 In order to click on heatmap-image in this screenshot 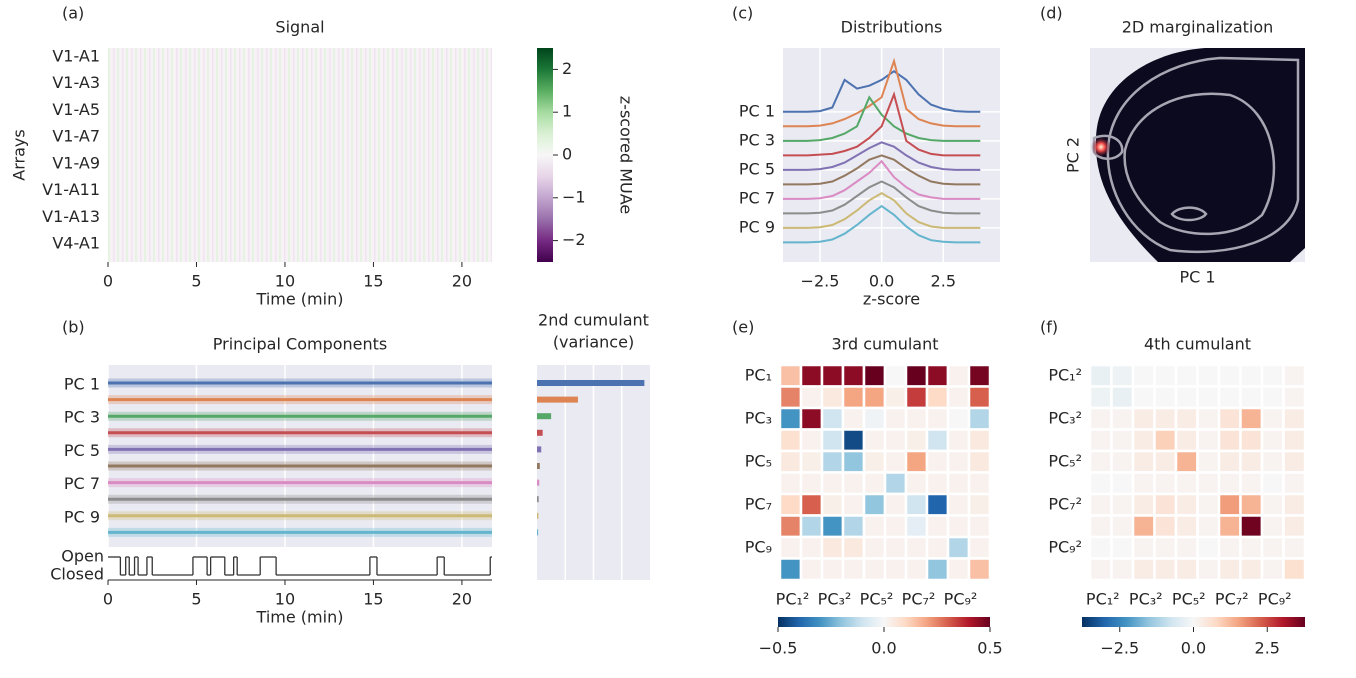, I will do `click(300, 155)`.